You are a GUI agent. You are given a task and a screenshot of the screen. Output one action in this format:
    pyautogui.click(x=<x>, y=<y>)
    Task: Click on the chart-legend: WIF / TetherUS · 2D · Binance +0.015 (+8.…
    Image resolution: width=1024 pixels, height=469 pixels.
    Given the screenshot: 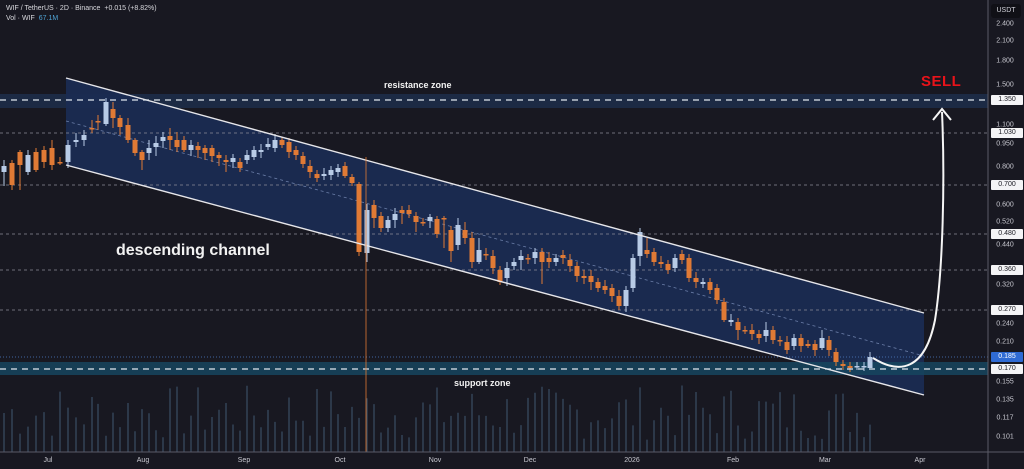 What is the action you would take?
    pyautogui.click(x=81, y=14)
    